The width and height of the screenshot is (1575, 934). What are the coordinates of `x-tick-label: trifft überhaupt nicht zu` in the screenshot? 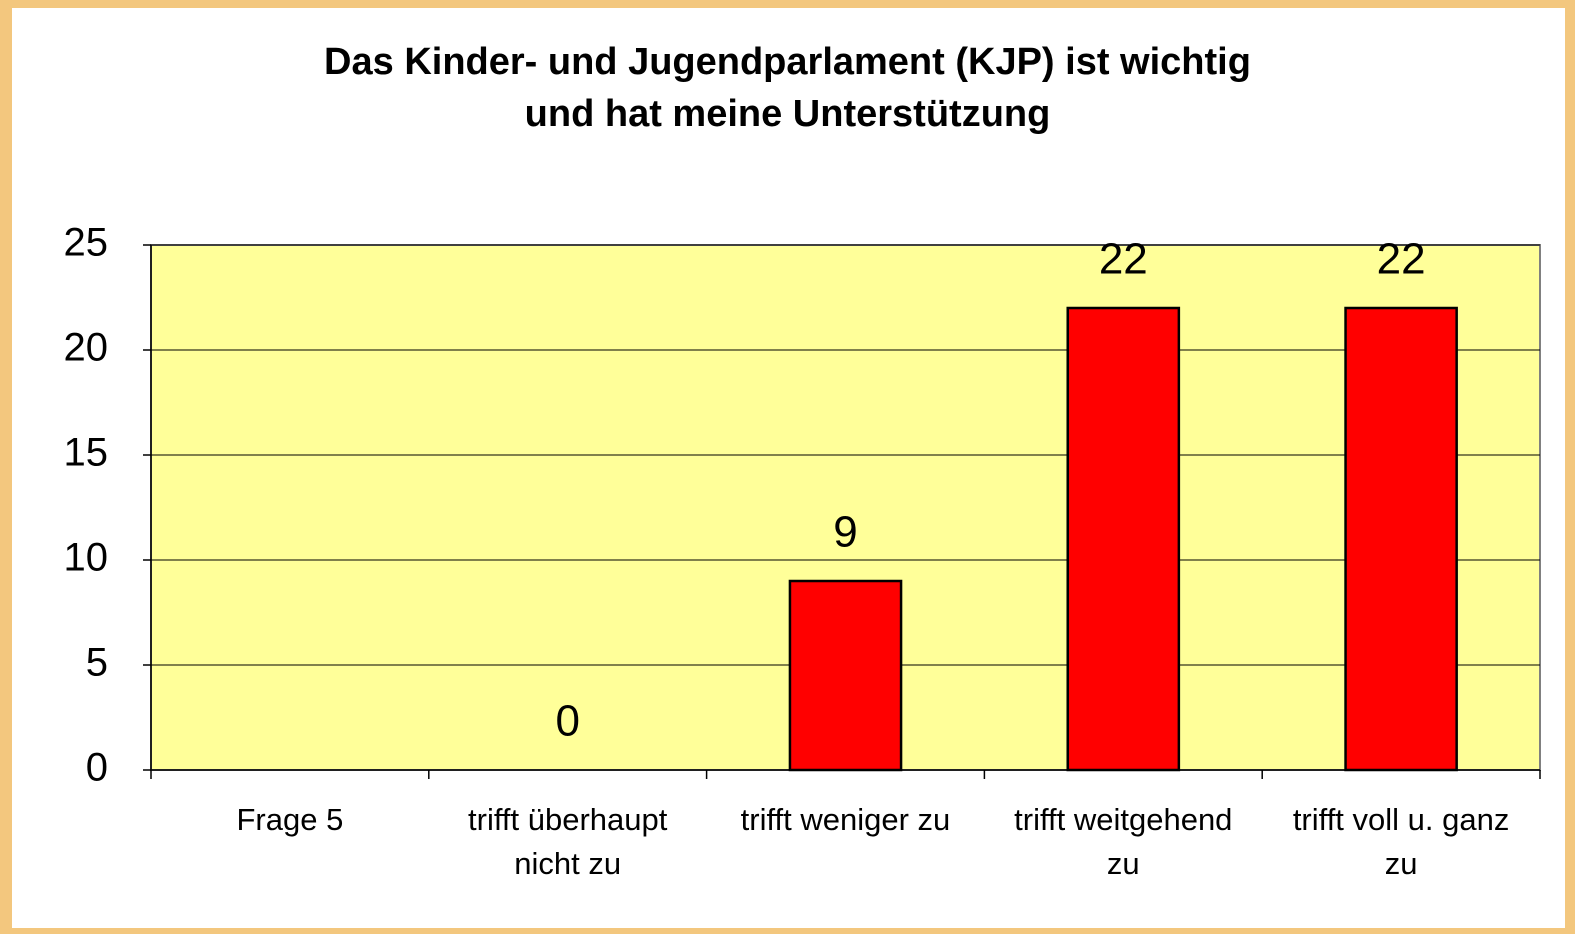 It's located at (568, 841).